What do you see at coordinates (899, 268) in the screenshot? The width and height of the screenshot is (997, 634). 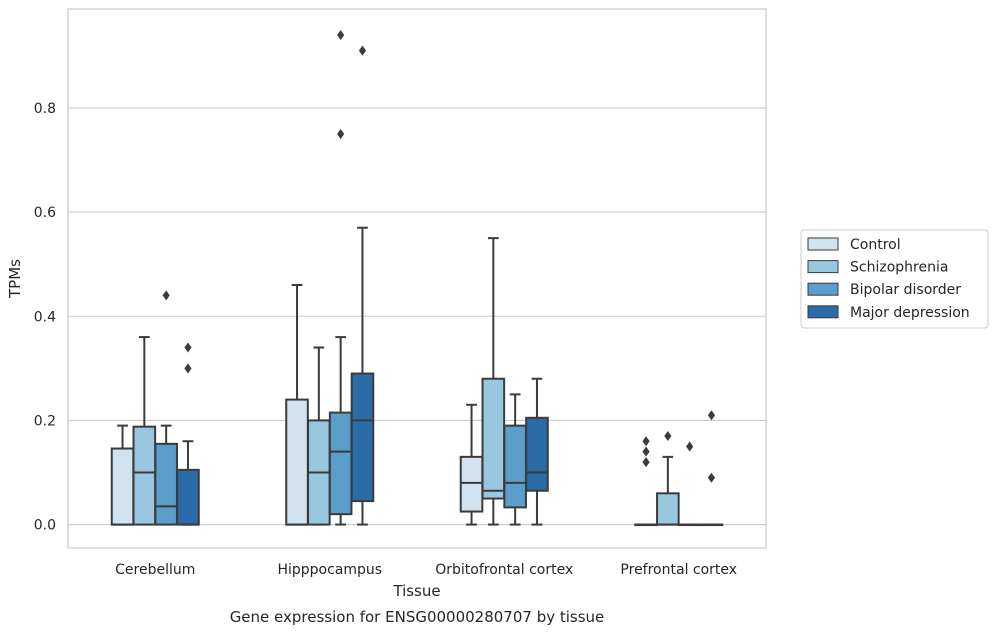 I see `legend-label: Schizophrenia` at bounding box center [899, 268].